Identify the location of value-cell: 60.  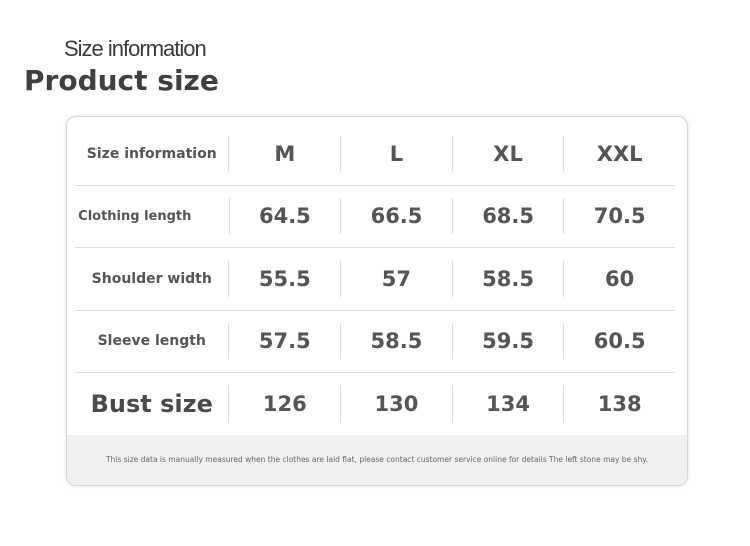
(619, 279).